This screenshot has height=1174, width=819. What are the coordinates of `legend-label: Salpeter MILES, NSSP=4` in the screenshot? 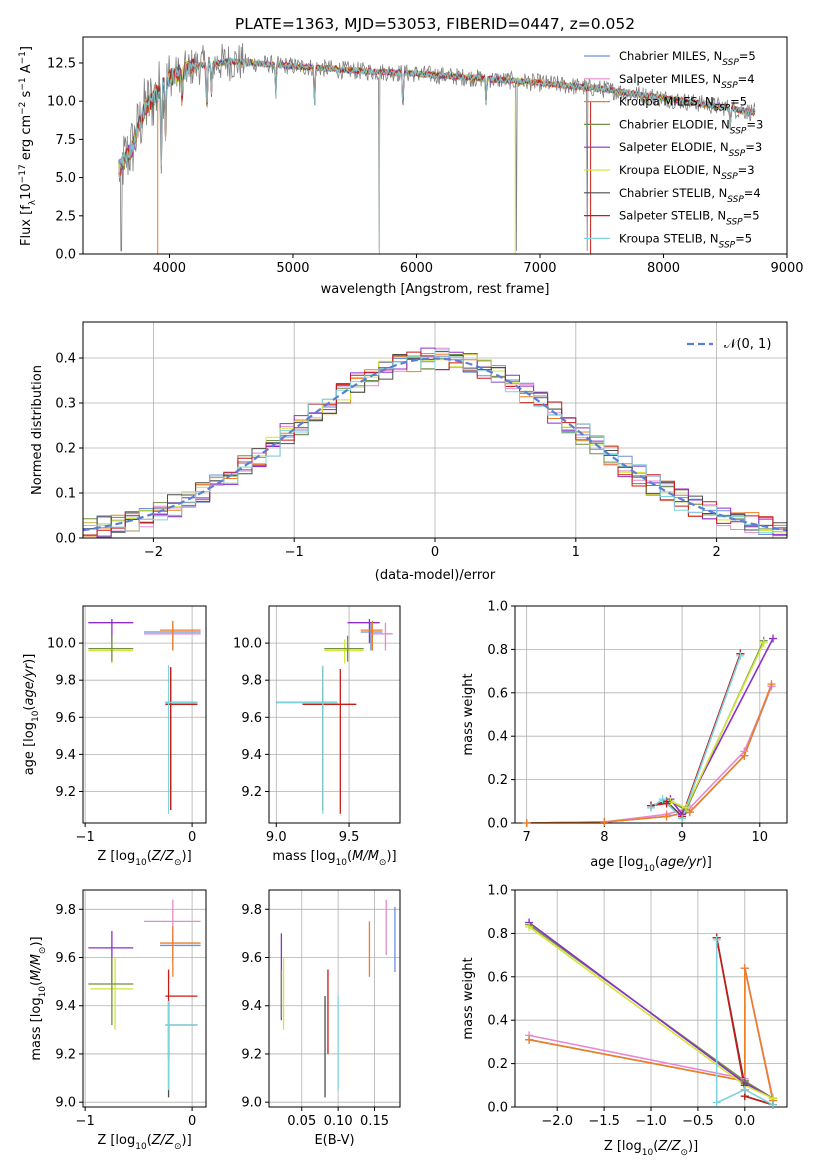 It's located at (687, 81).